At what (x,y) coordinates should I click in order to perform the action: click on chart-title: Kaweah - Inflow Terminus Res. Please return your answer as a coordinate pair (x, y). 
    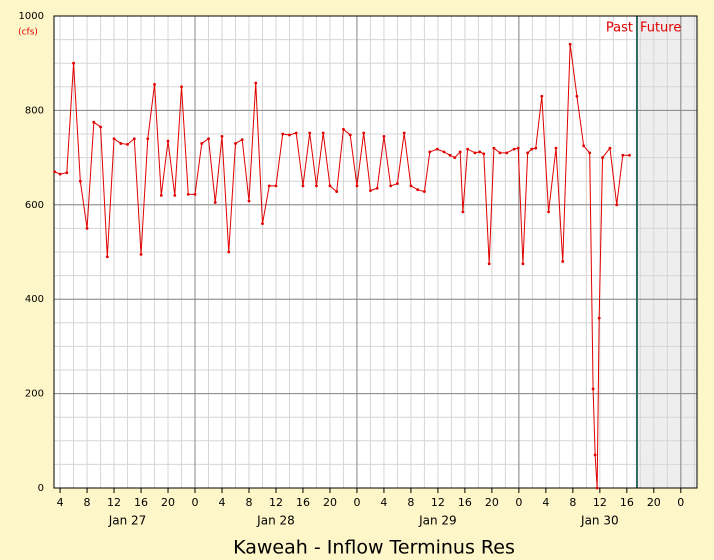
    Looking at the image, I should click on (374, 548).